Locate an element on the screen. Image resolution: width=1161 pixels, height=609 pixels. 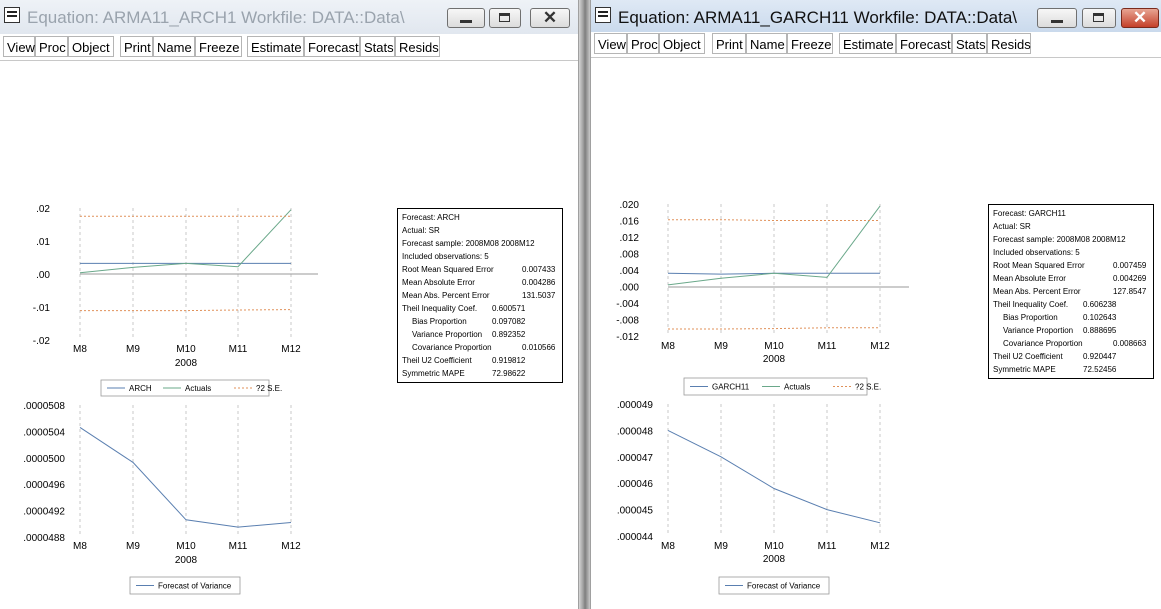
stats-value: 0.008663 is located at coordinates (1130, 343).